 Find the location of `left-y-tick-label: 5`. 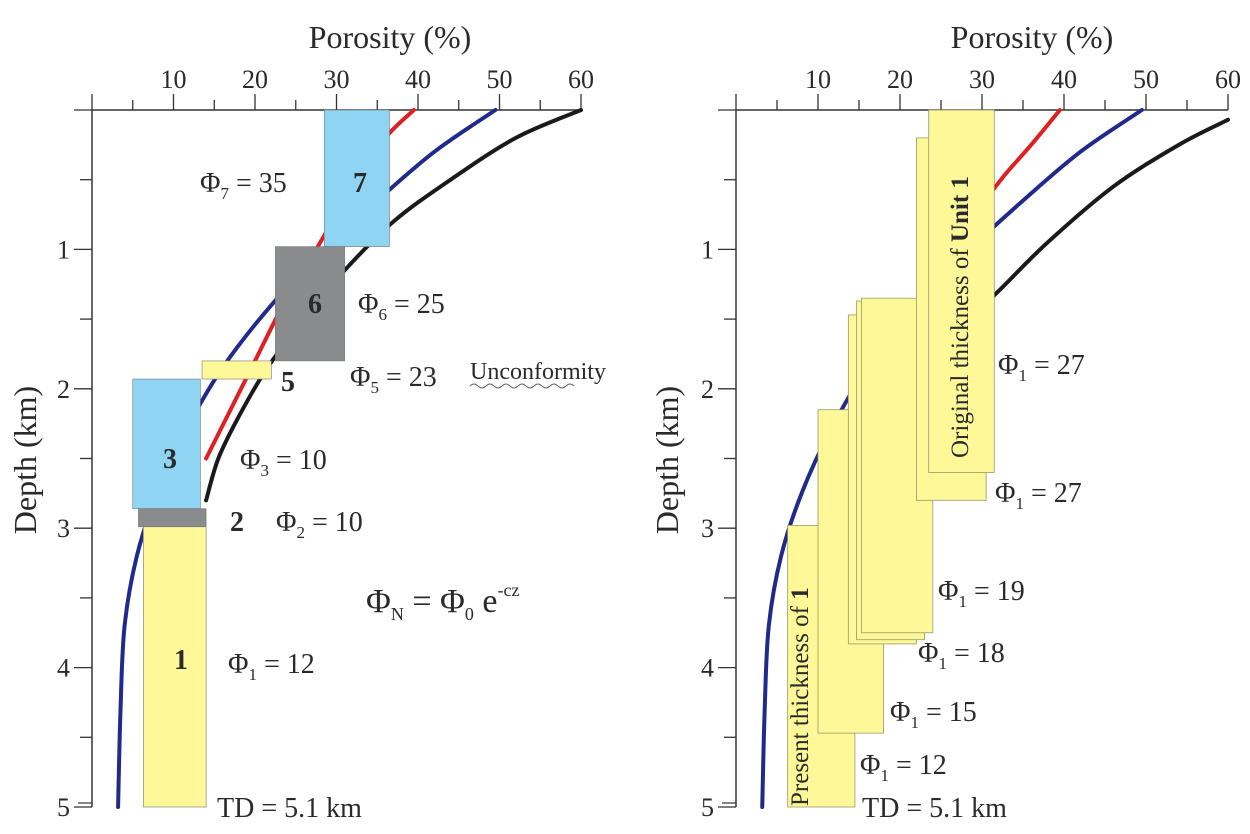

left-y-tick-label: 5 is located at coordinates (63, 807).